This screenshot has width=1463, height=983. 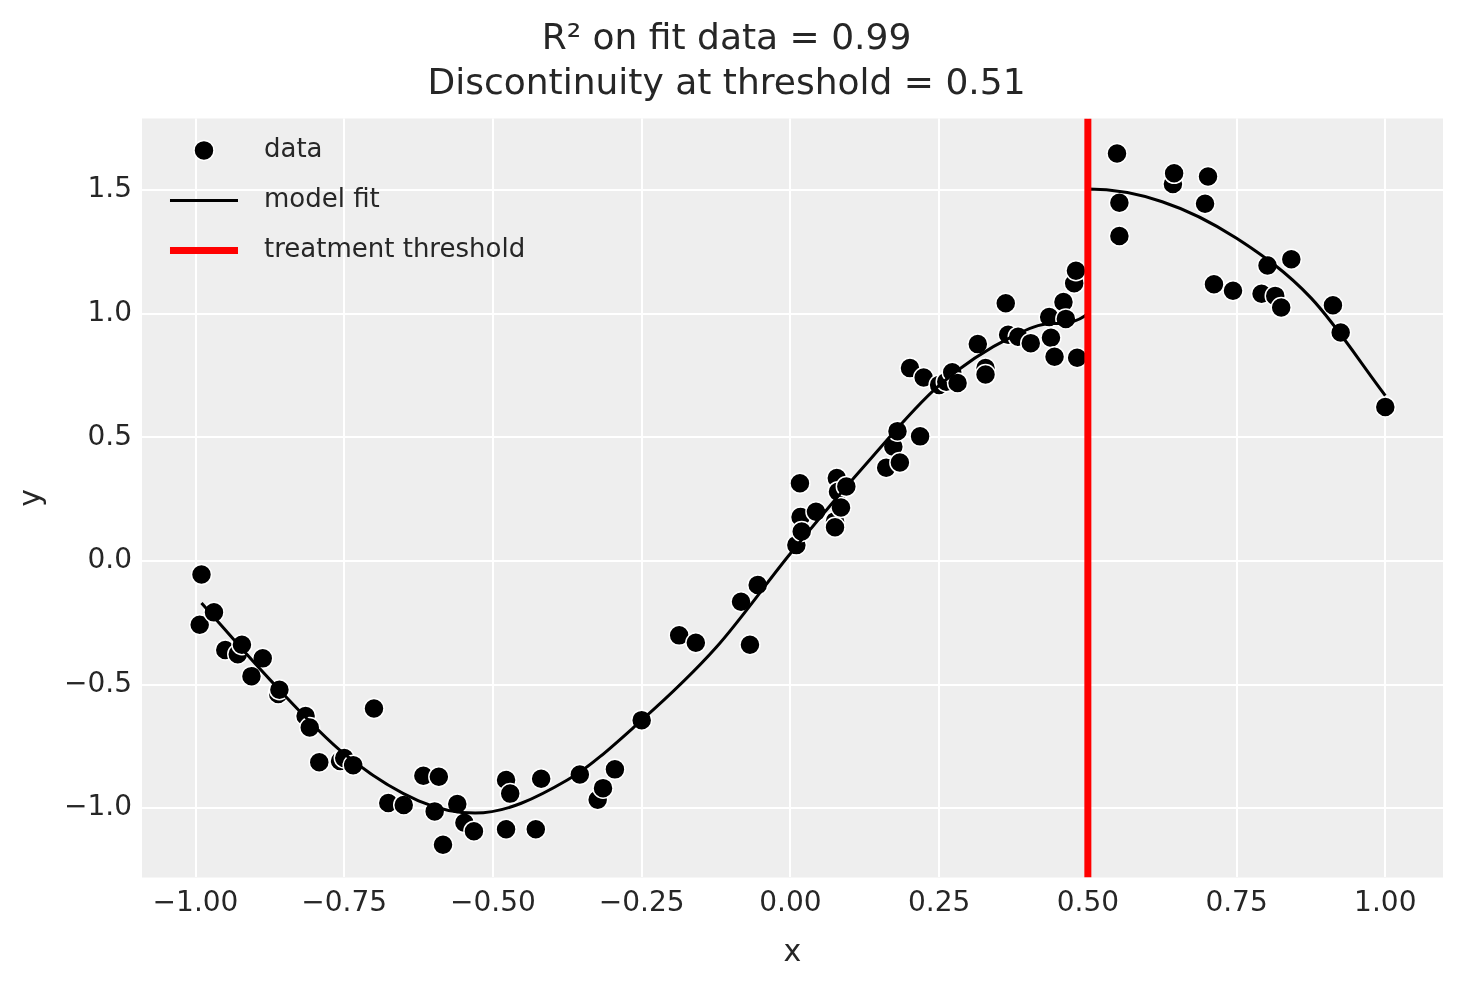 I want to click on x-tick-label: 1.00, so click(x=1385, y=902).